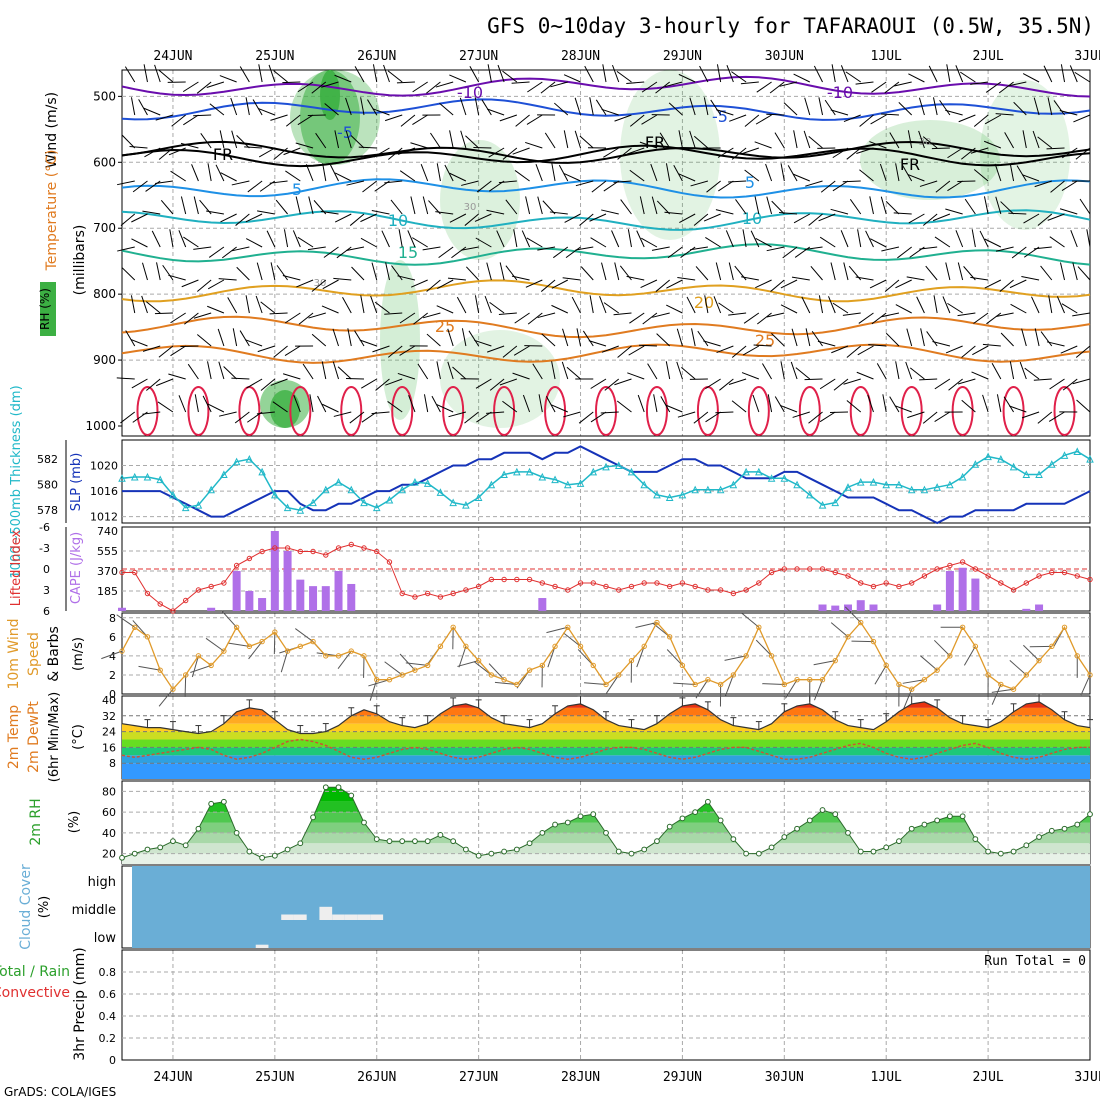  I want to click on slp-line, so click(606, 485).